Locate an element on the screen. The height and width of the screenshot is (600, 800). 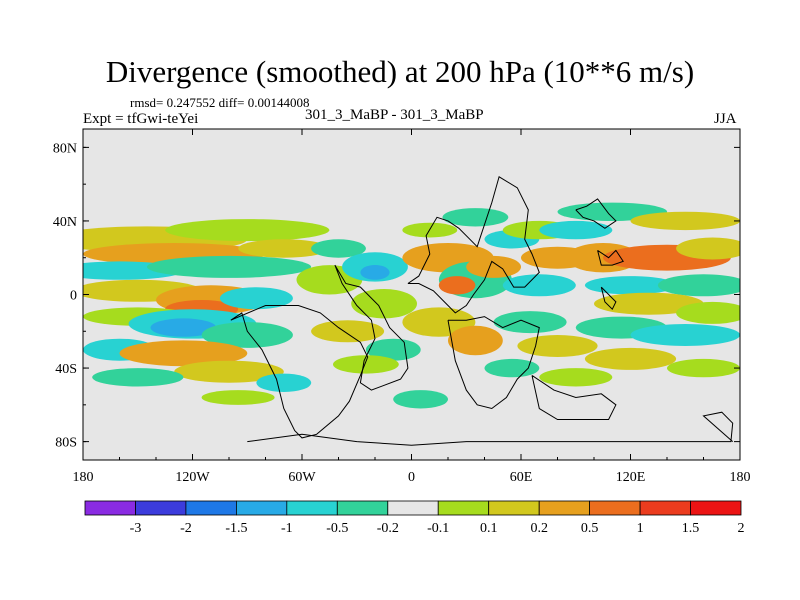
colorbar-label-0: -3 is located at coordinates (136, 528).